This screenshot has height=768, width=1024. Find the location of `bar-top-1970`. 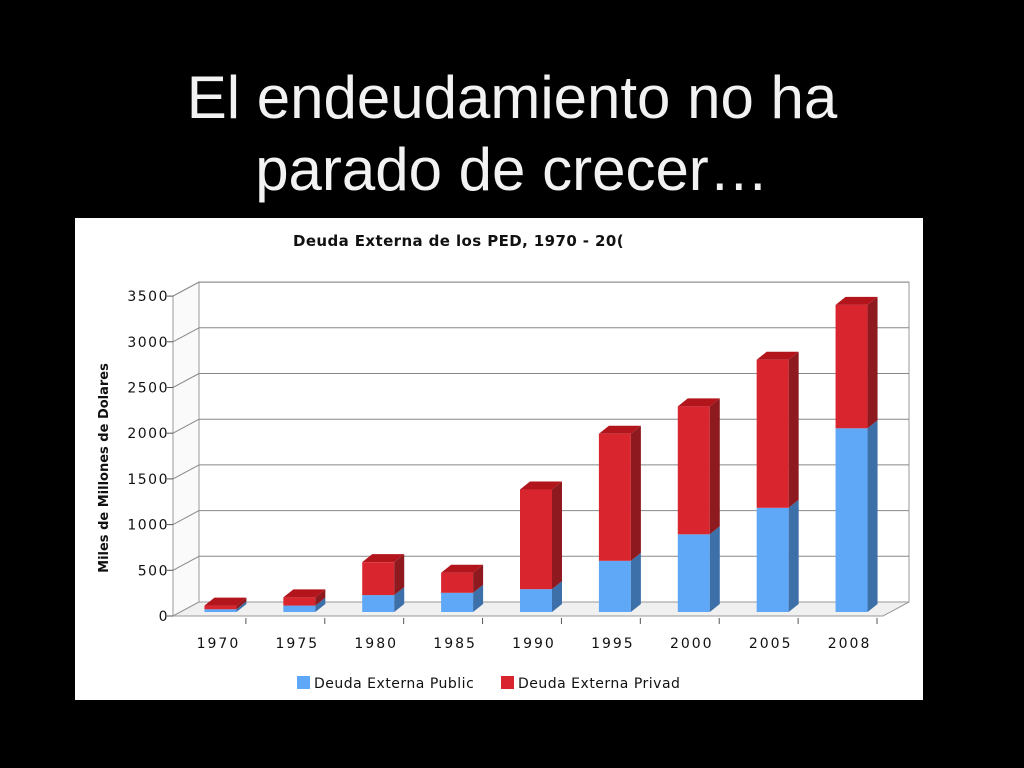

bar-top-1970 is located at coordinates (225, 601).